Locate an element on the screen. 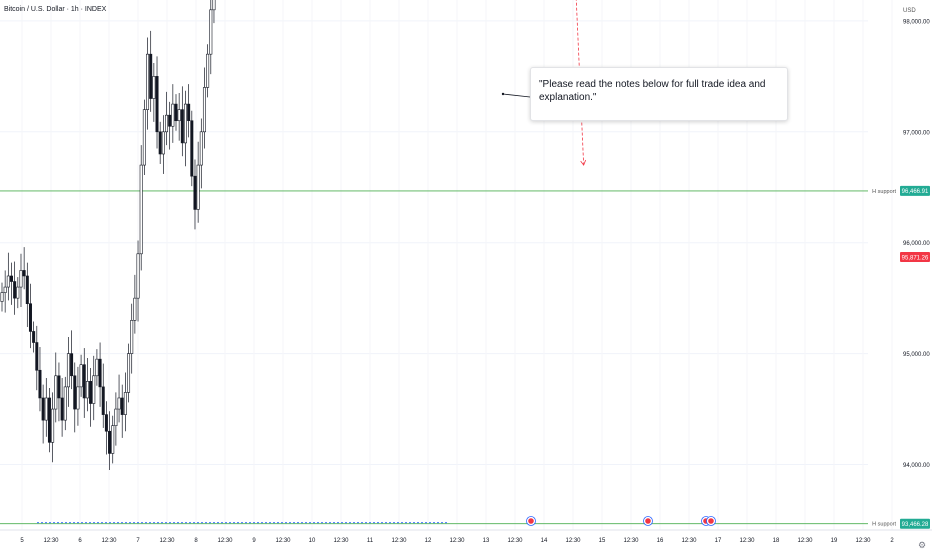 The width and height of the screenshot is (932, 550). projection-arrowhead is located at coordinates (583, 162).